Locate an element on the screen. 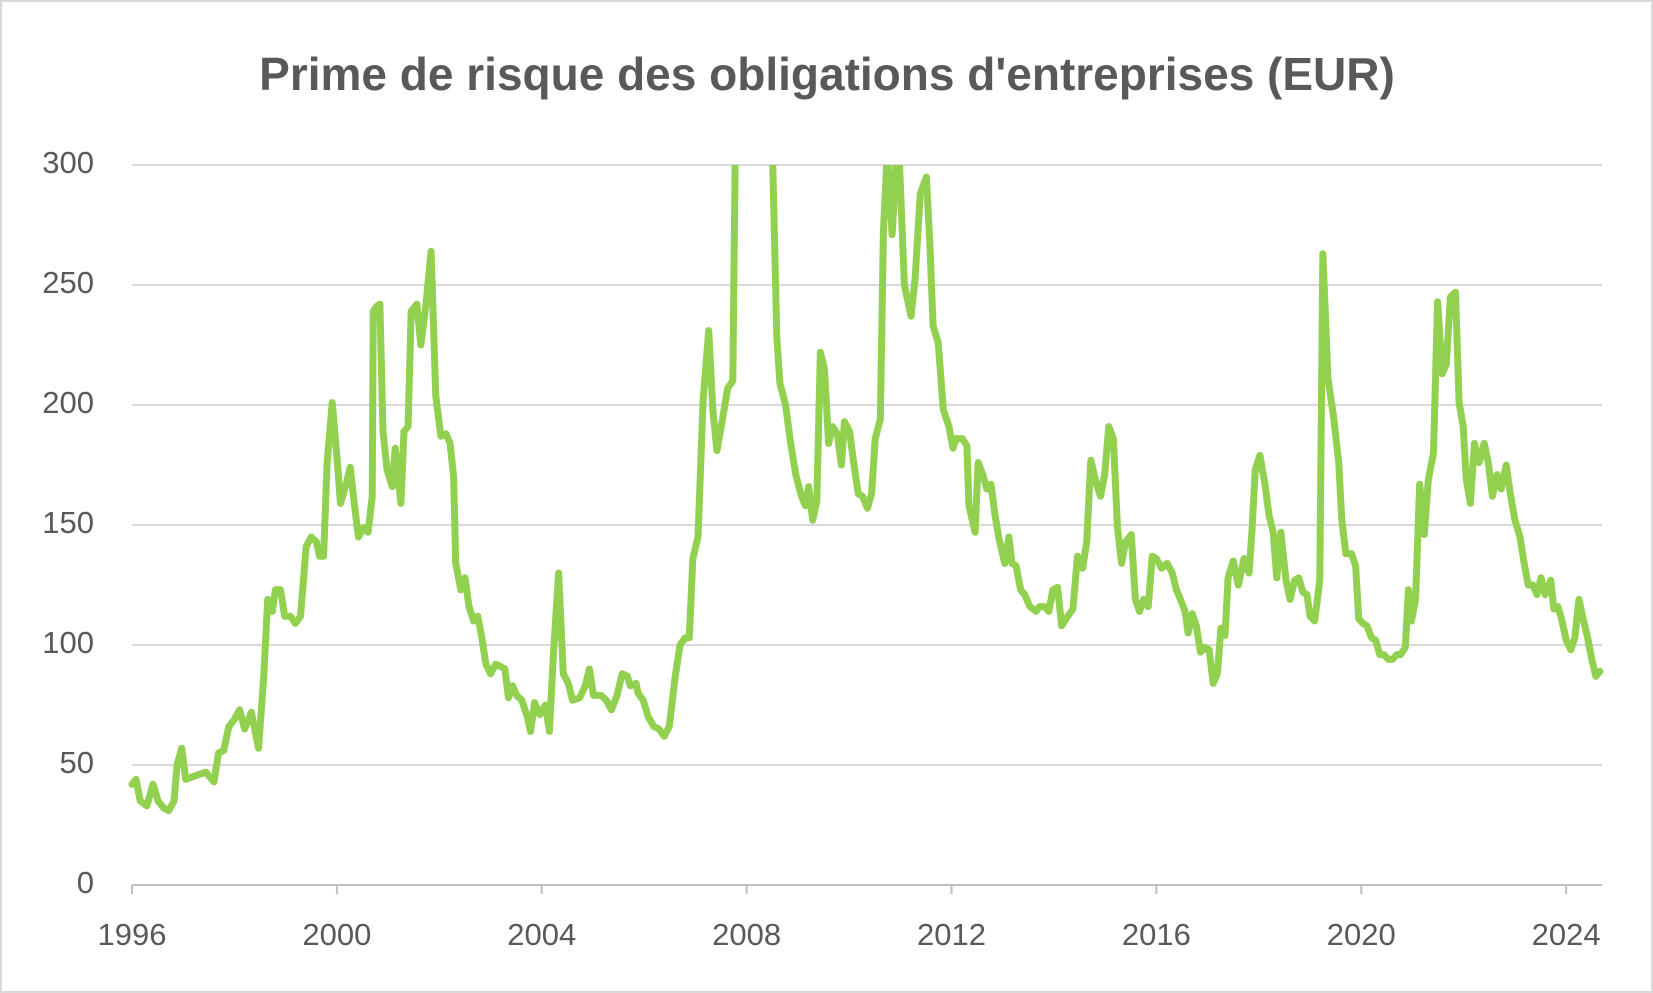 This screenshot has width=1653, height=993. x-tick-label: 2012 is located at coordinates (951, 934).